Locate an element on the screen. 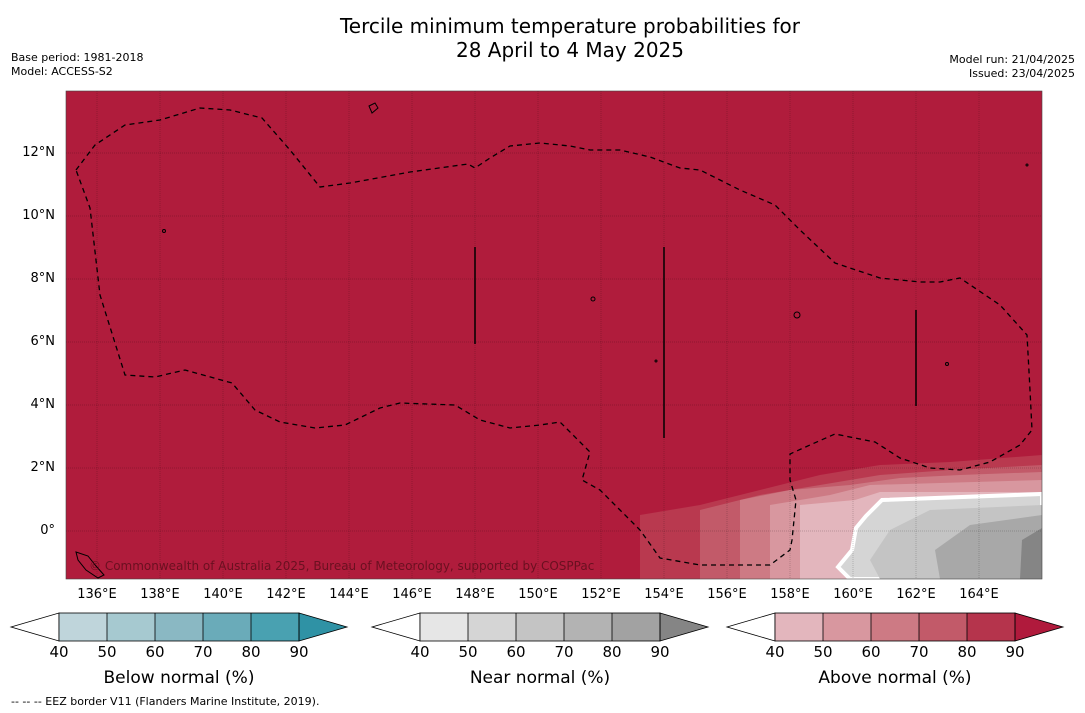  lon-label-150e: 150°E is located at coordinates (538, 594).